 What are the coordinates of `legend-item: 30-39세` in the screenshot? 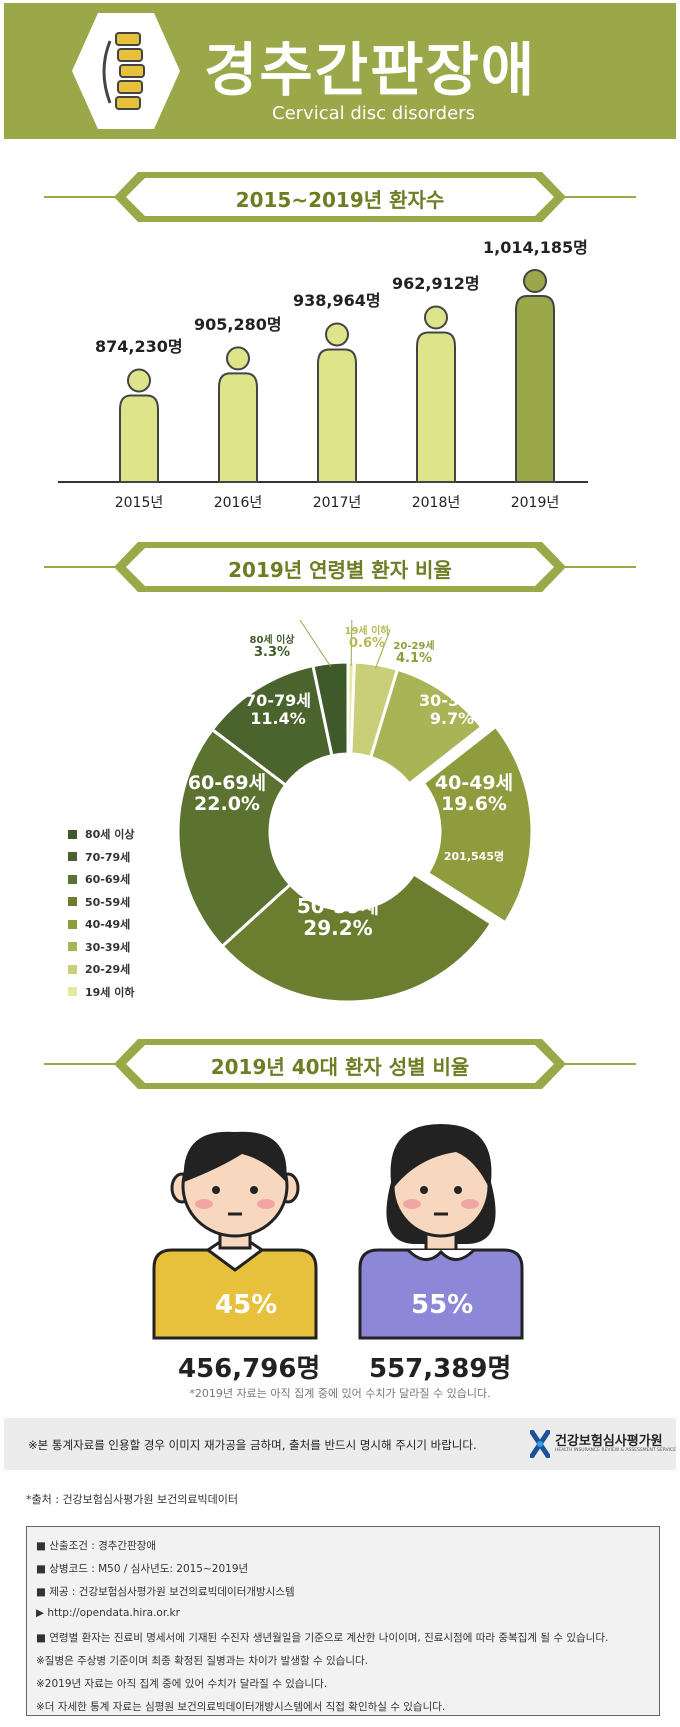 It's located at (99, 947).